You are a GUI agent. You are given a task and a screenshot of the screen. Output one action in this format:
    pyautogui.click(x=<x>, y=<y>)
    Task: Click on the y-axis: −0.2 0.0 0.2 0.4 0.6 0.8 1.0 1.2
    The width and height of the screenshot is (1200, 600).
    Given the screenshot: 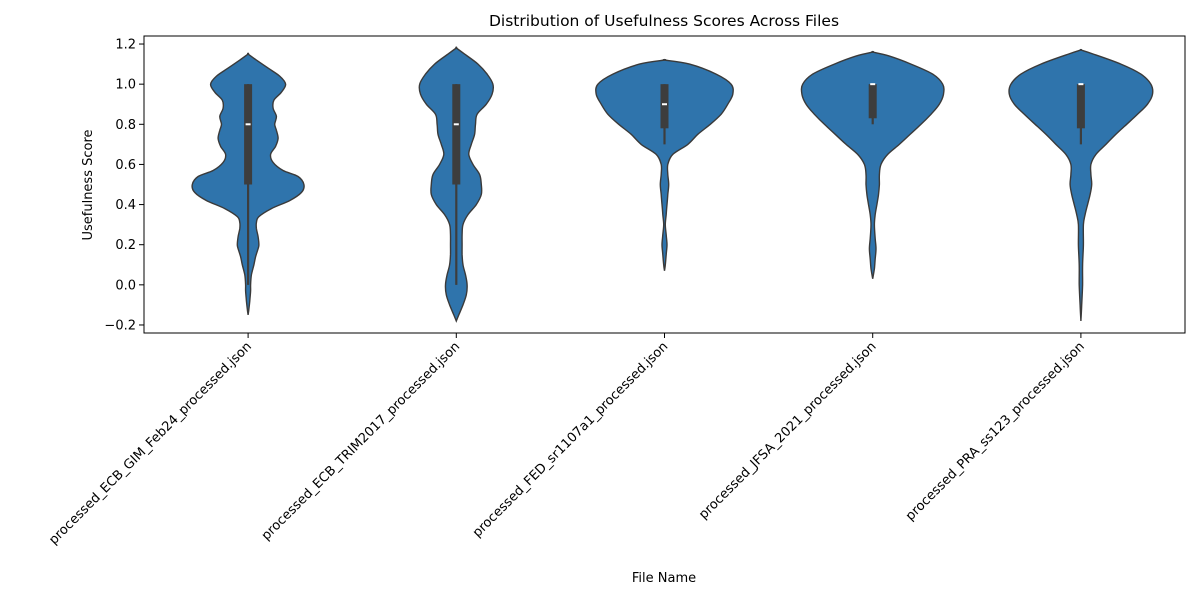 What is the action you would take?
    pyautogui.click(x=124, y=185)
    